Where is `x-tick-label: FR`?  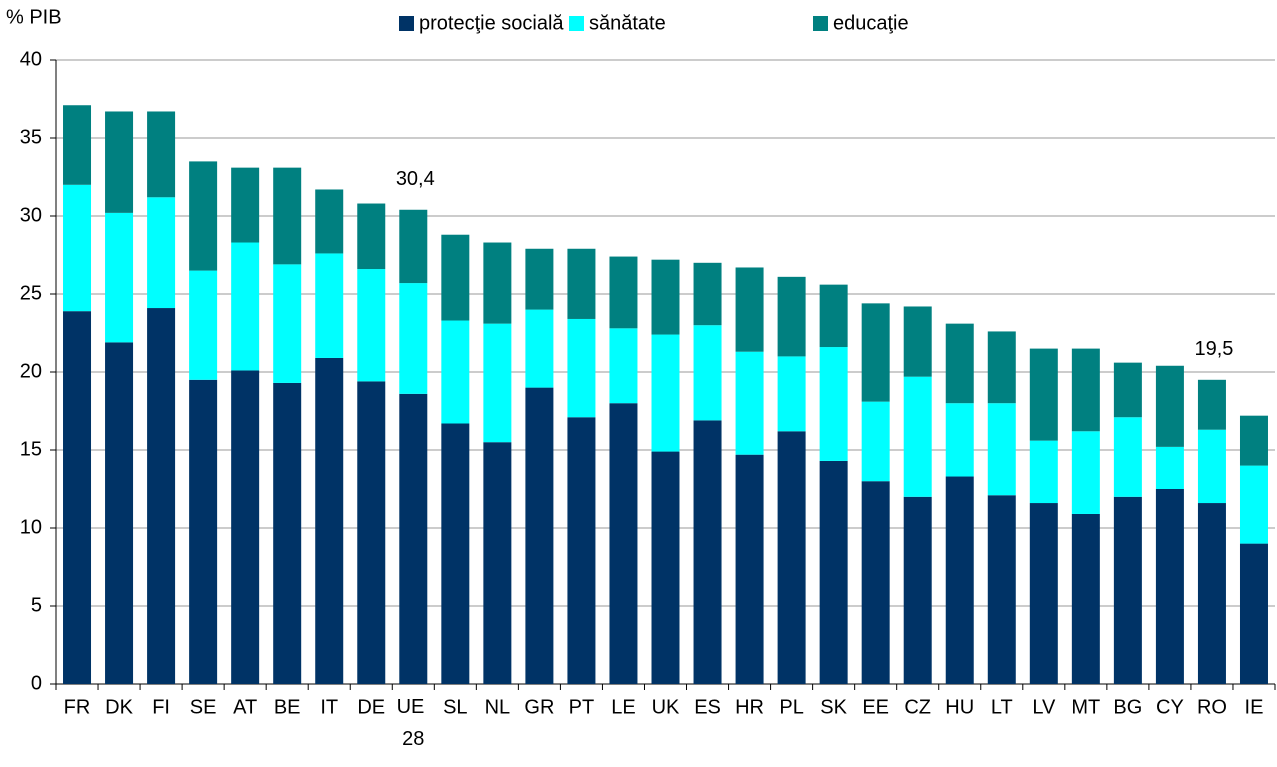
x-tick-label: FR is located at coordinates (77, 707).